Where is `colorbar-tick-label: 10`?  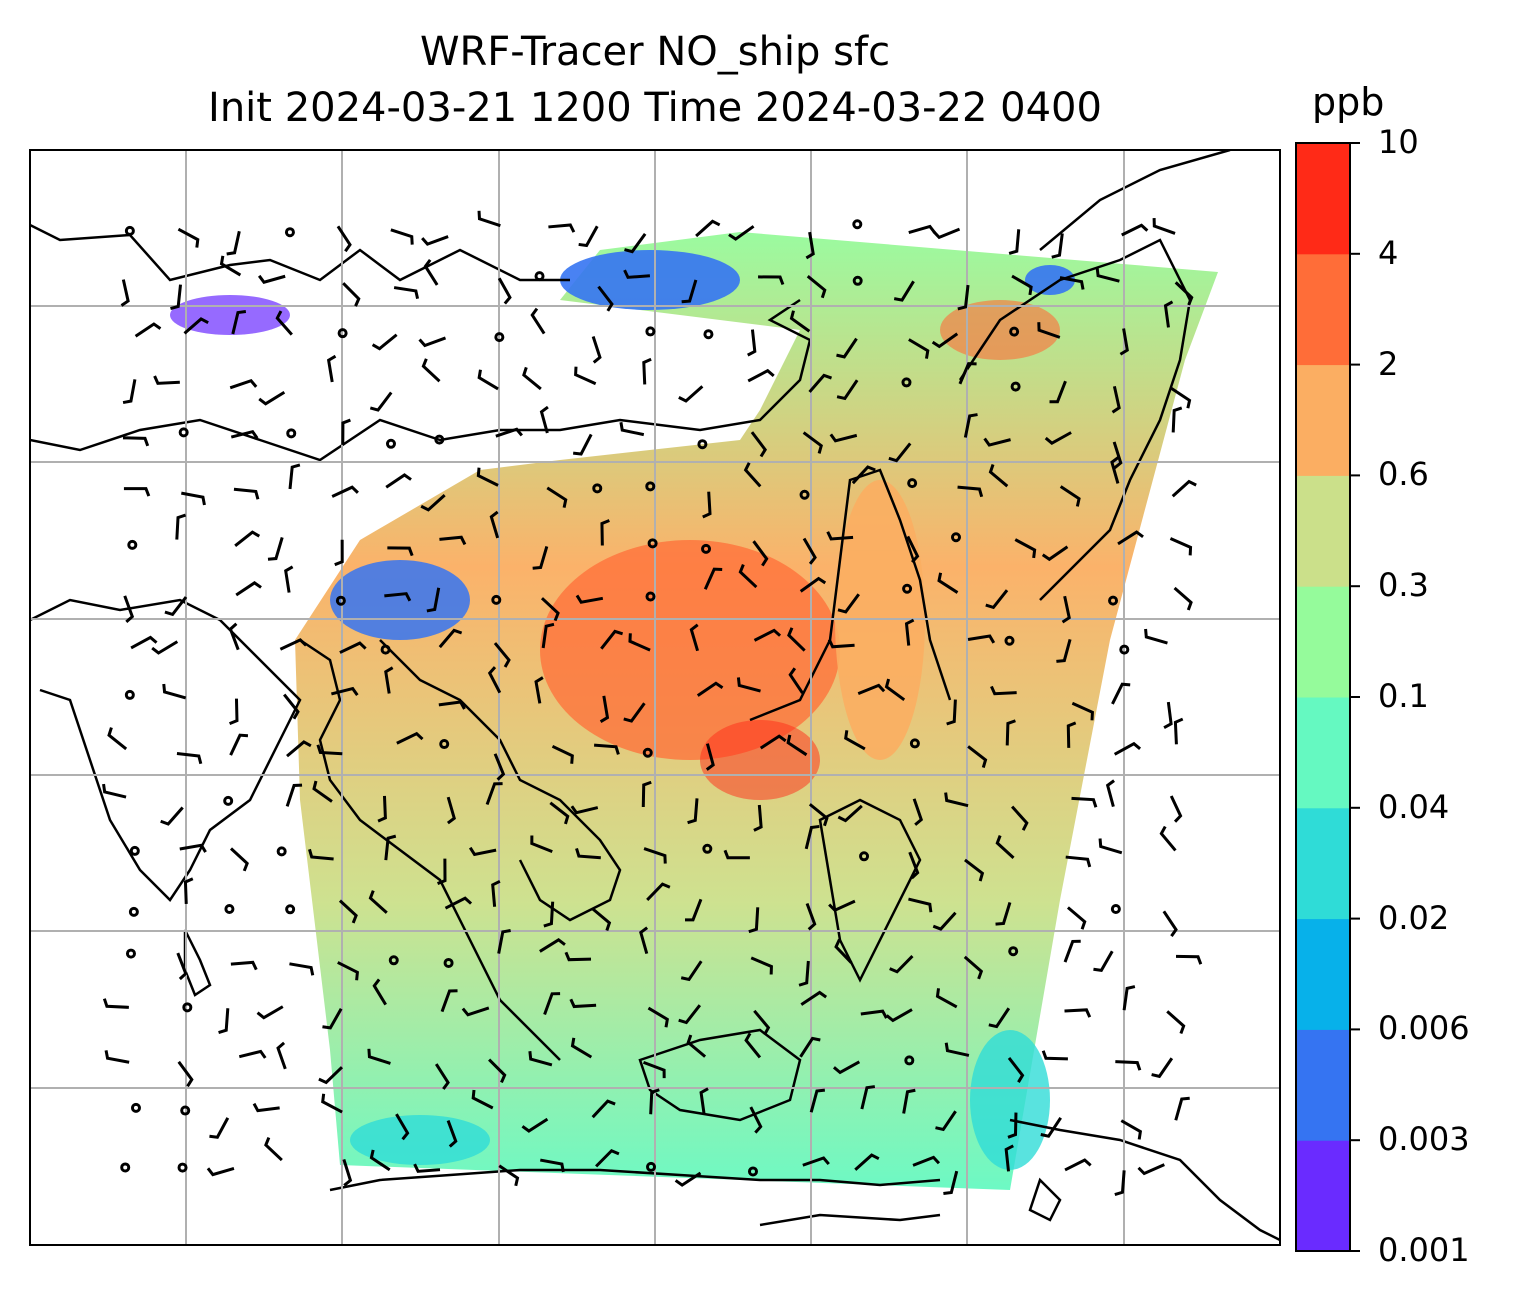
colorbar-tick-label: 10 is located at coordinates (1398, 142).